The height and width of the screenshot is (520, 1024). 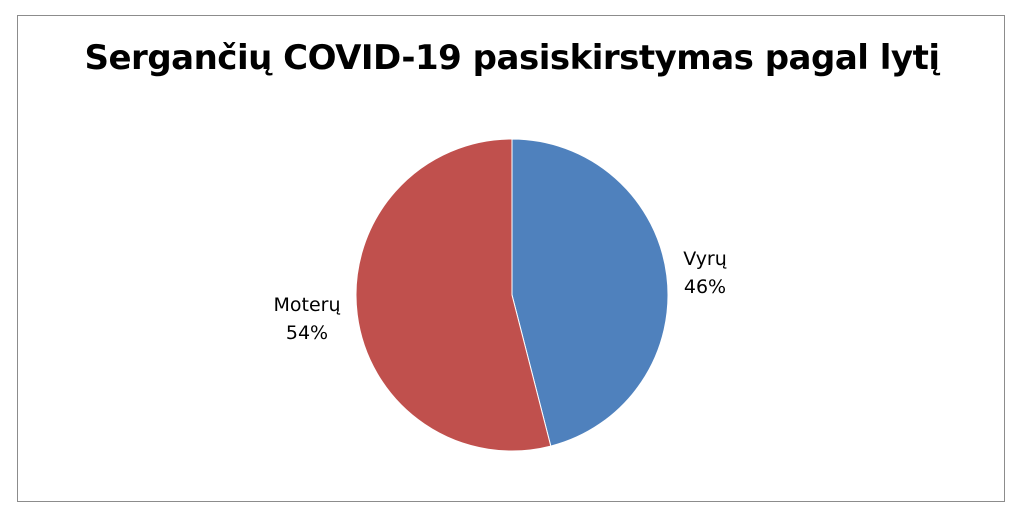 What do you see at coordinates (306, 305) in the screenshot?
I see `data-label-moteru-name: Moterų` at bounding box center [306, 305].